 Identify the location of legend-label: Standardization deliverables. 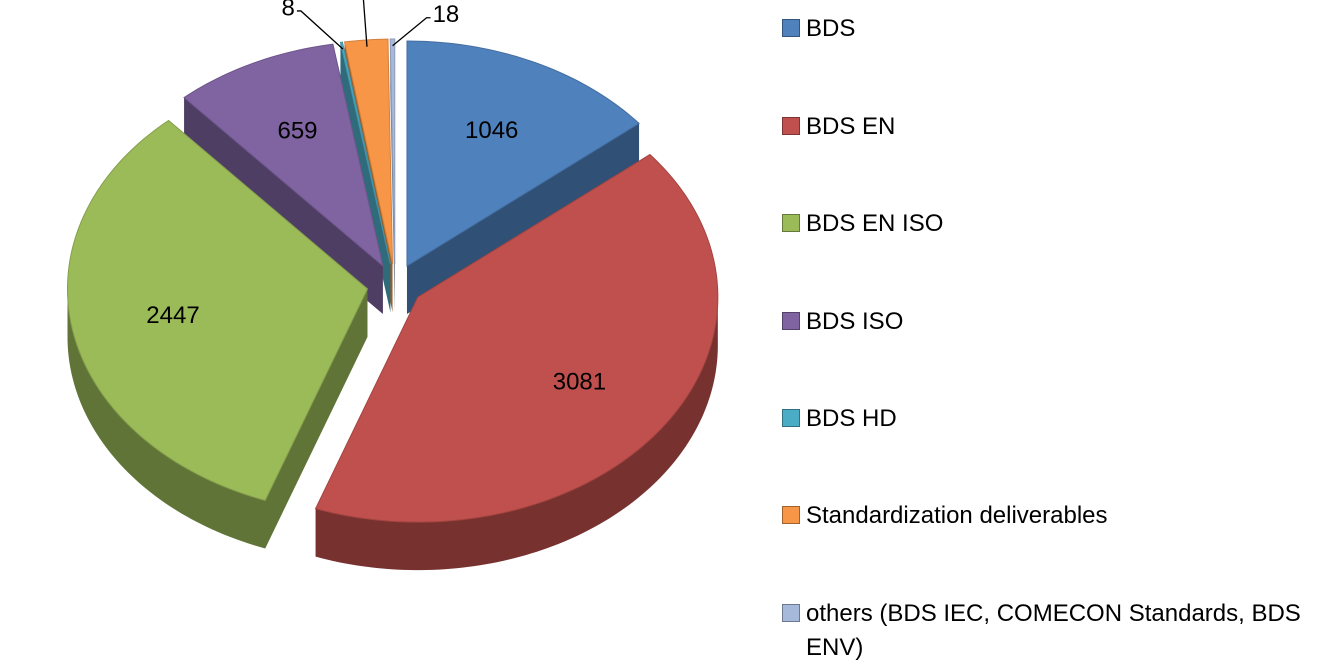
(957, 515).